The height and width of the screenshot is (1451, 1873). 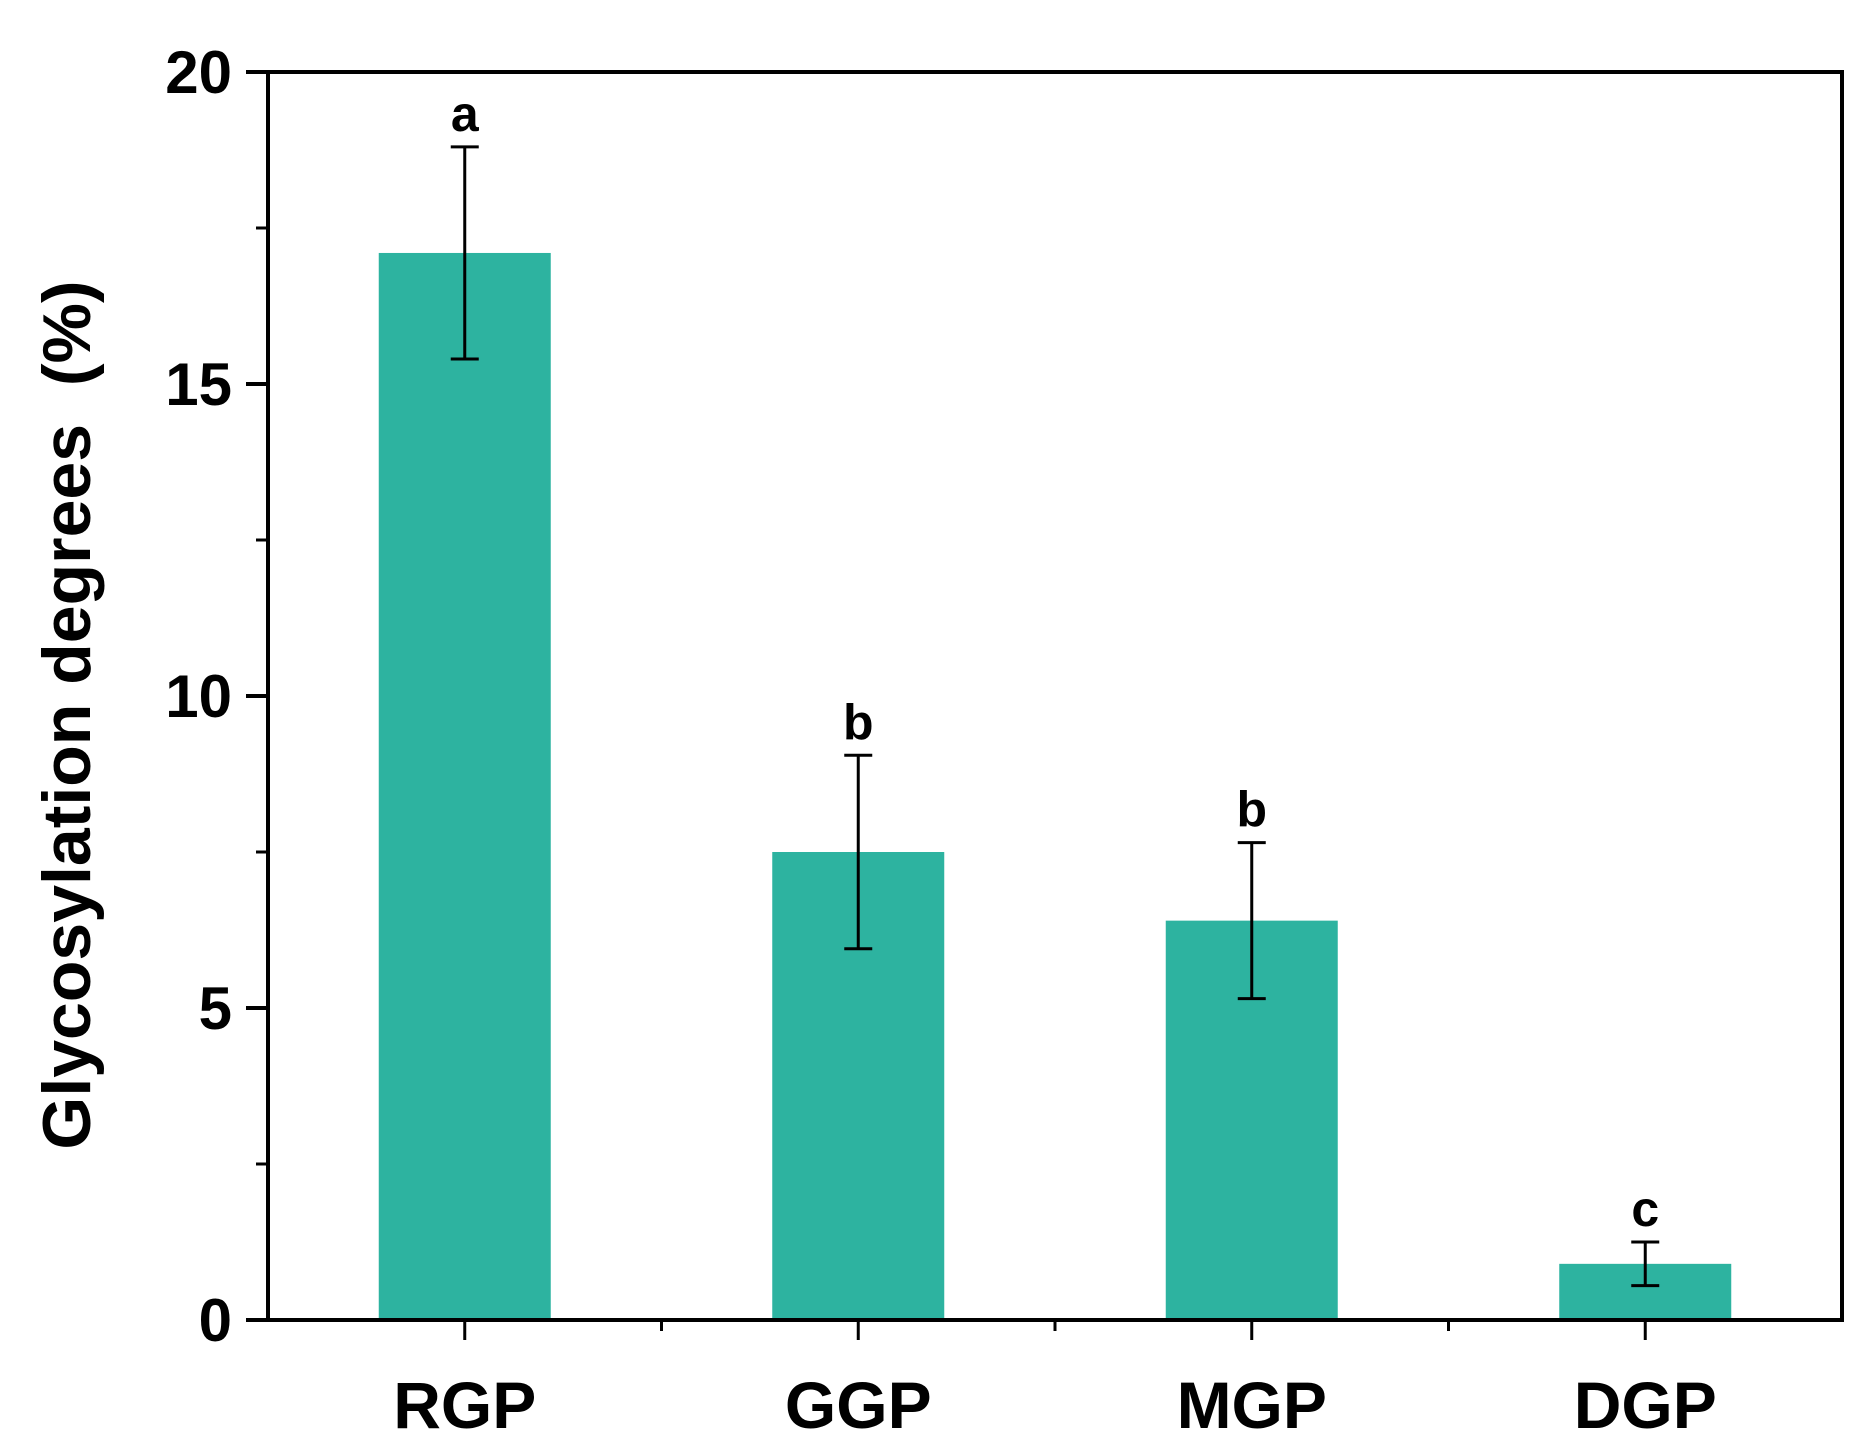 What do you see at coordinates (215, 1320) in the screenshot?
I see `y-tick-label: 0` at bounding box center [215, 1320].